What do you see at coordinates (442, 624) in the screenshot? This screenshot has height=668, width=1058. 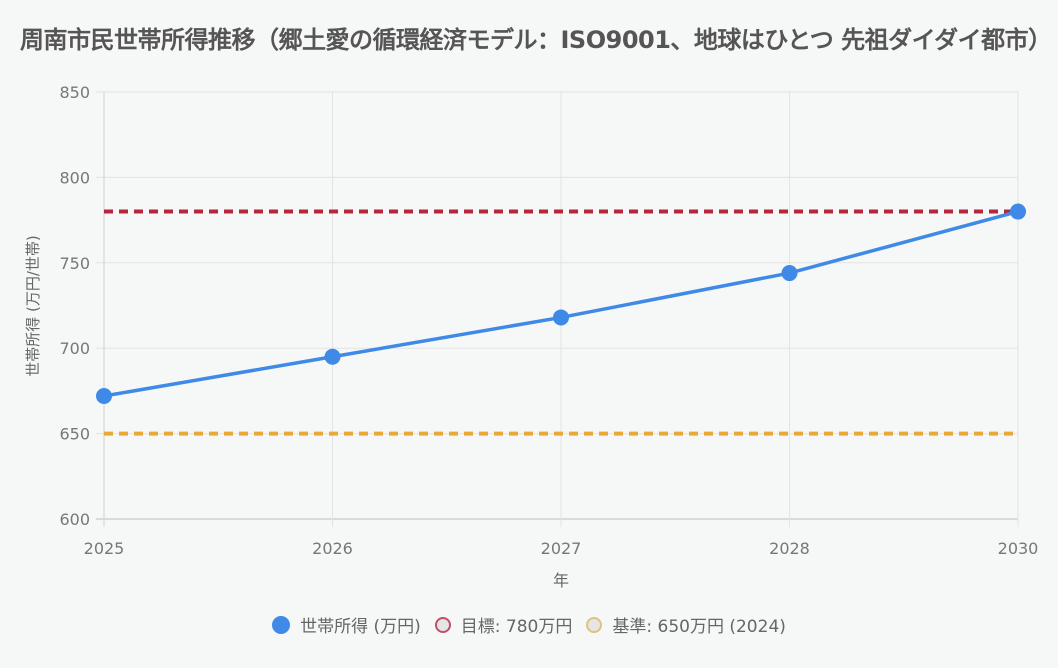 I see `legend-swatch-target` at bounding box center [442, 624].